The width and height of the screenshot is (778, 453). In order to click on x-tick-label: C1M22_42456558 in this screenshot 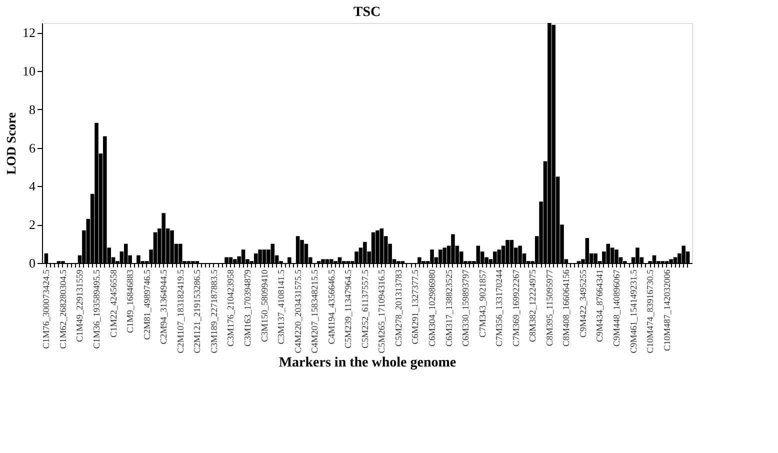, I will do `click(113, 303)`.